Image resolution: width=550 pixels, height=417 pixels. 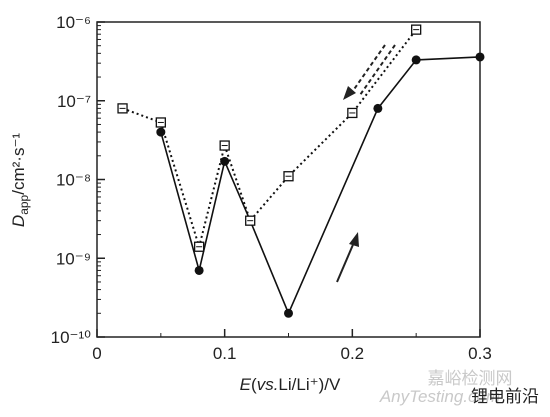 What do you see at coordinates (439, 396) in the screenshot?
I see `watermark: AnyTesting.com` at bounding box center [439, 396].